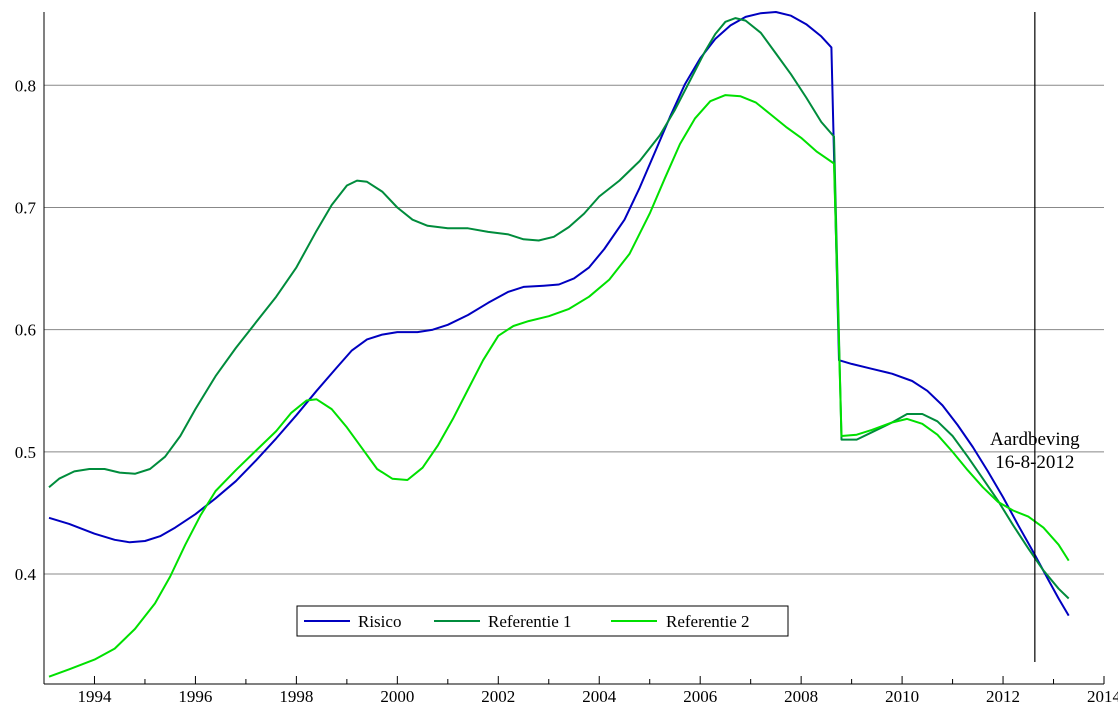 Image resolution: width=1118 pixels, height=707 pixels. Describe the element at coordinates (26, 207) in the screenshot. I see `y-tick-label: 0.7` at that location.